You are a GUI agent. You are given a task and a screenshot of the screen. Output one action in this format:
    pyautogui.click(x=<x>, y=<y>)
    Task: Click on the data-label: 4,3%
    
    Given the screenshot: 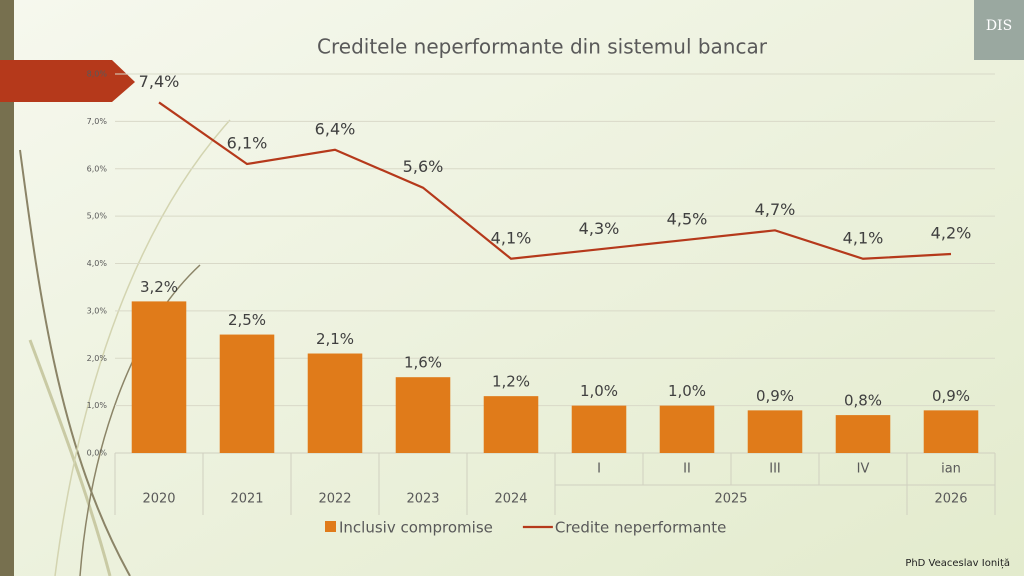 What is the action you would take?
    pyautogui.click(x=599, y=228)
    